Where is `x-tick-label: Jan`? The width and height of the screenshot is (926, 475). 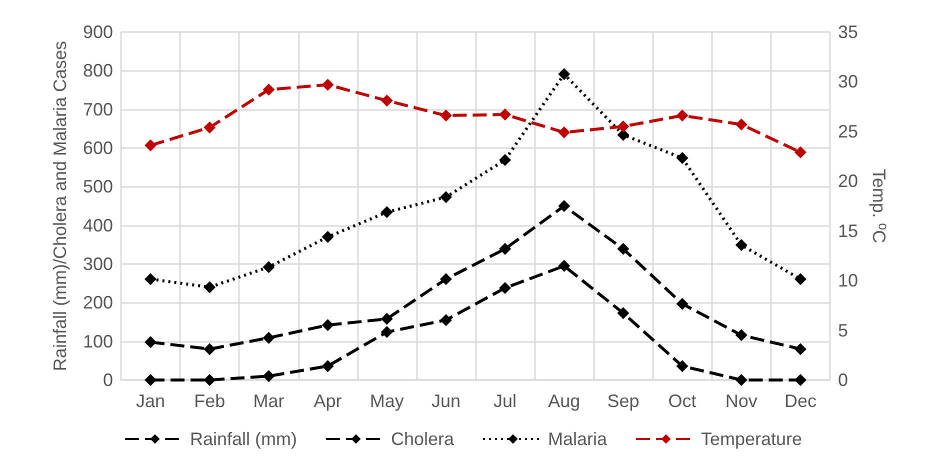 x-tick-label: Jan is located at coordinates (151, 401).